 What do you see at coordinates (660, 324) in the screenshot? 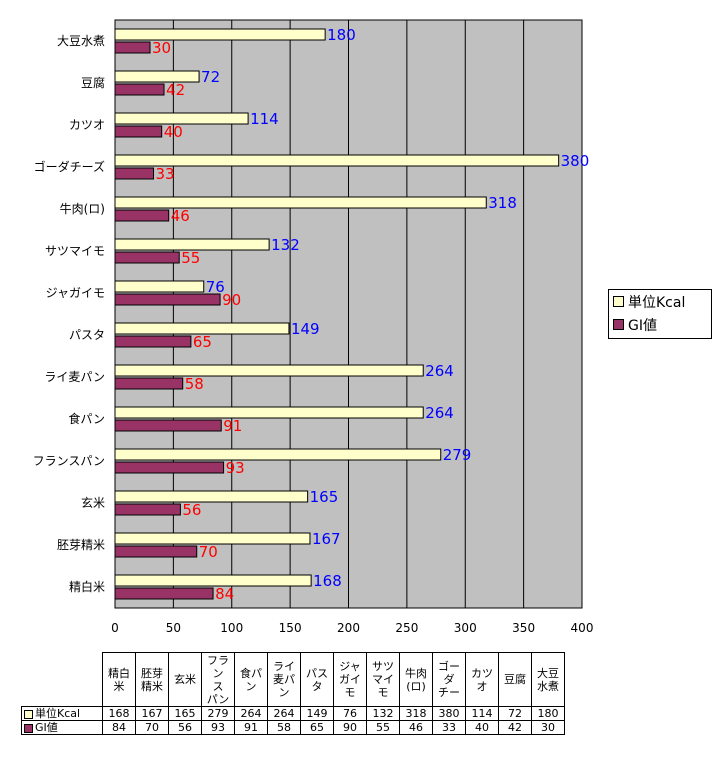
I see `legend-item-gi: GI値` at bounding box center [660, 324].